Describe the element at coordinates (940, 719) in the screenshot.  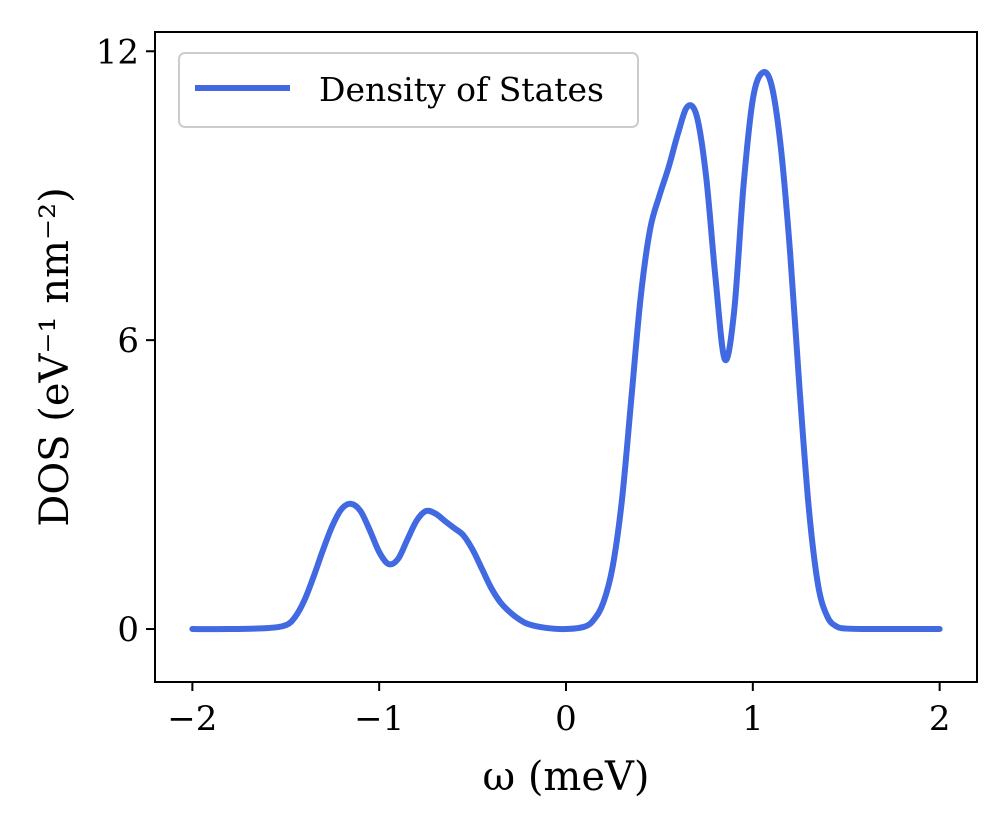
I see `x-tick-label: 2` at that location.